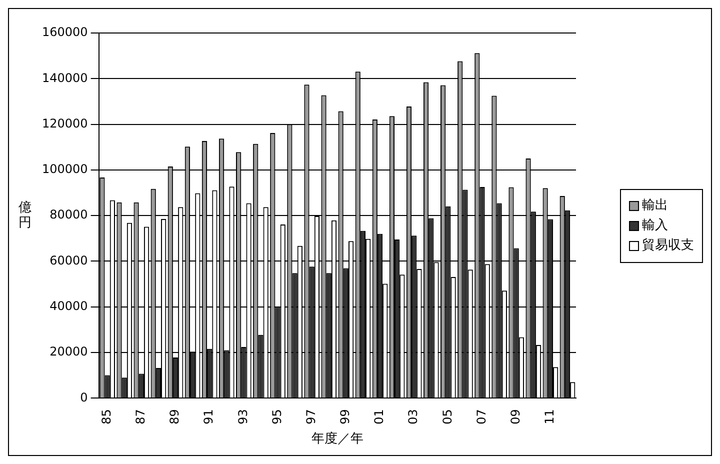 The width and height of the screenshot is (720, 464). Describe the element at coordinates (379, 416) in the screenshot. I see `x-tick-label: 01` at that location.